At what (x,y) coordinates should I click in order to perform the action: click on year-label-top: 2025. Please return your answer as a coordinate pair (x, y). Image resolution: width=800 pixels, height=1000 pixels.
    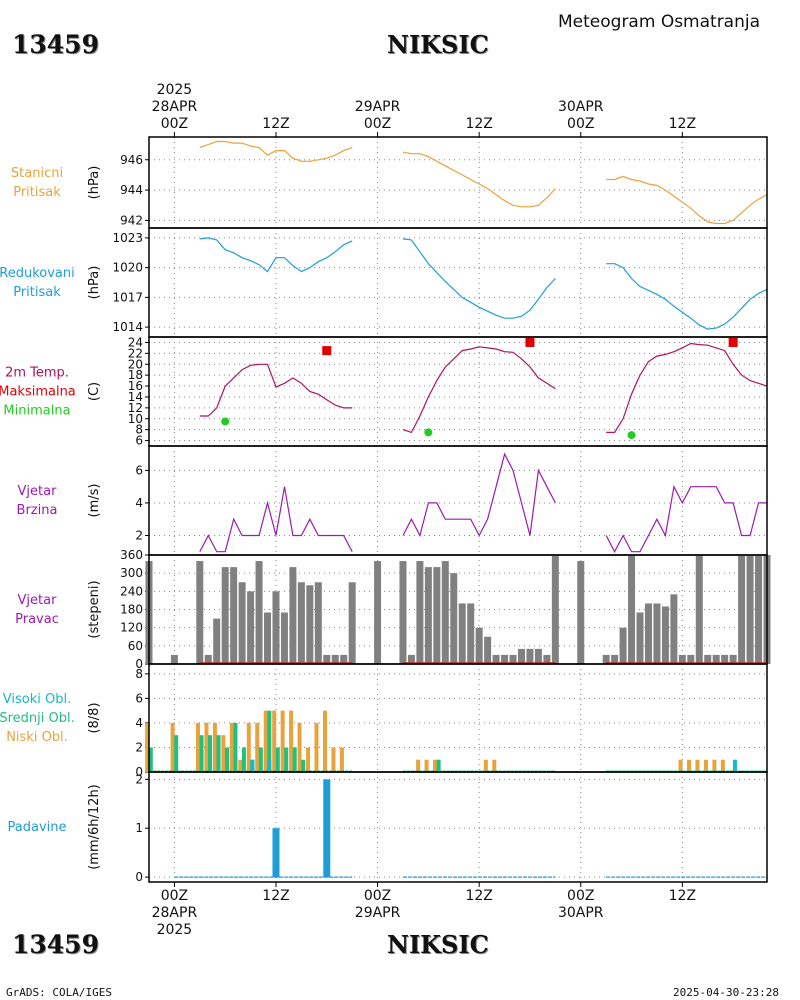
    Looking at the image, I should click on (175, 90).